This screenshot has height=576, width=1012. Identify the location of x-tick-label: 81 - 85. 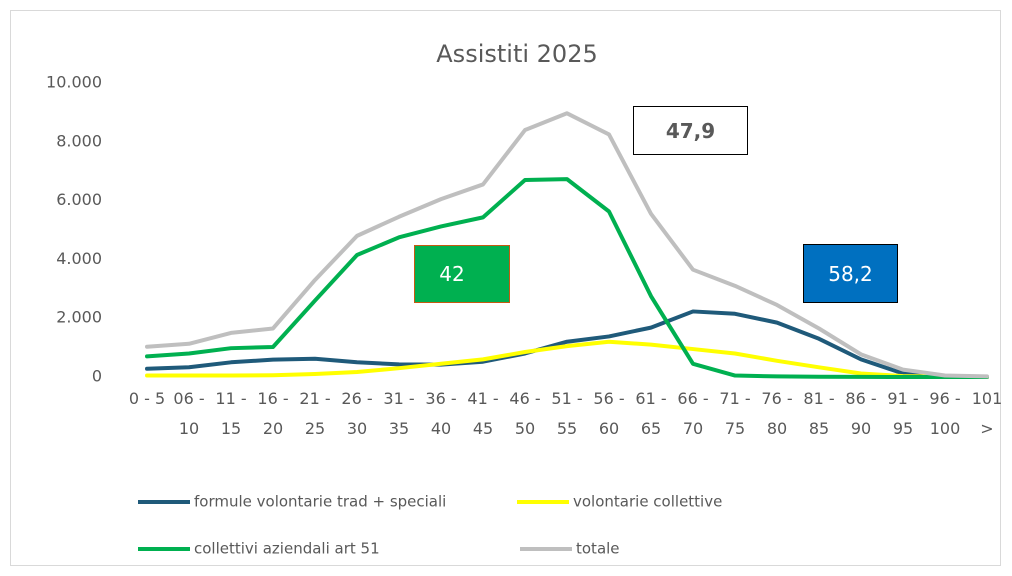
(819, 413).